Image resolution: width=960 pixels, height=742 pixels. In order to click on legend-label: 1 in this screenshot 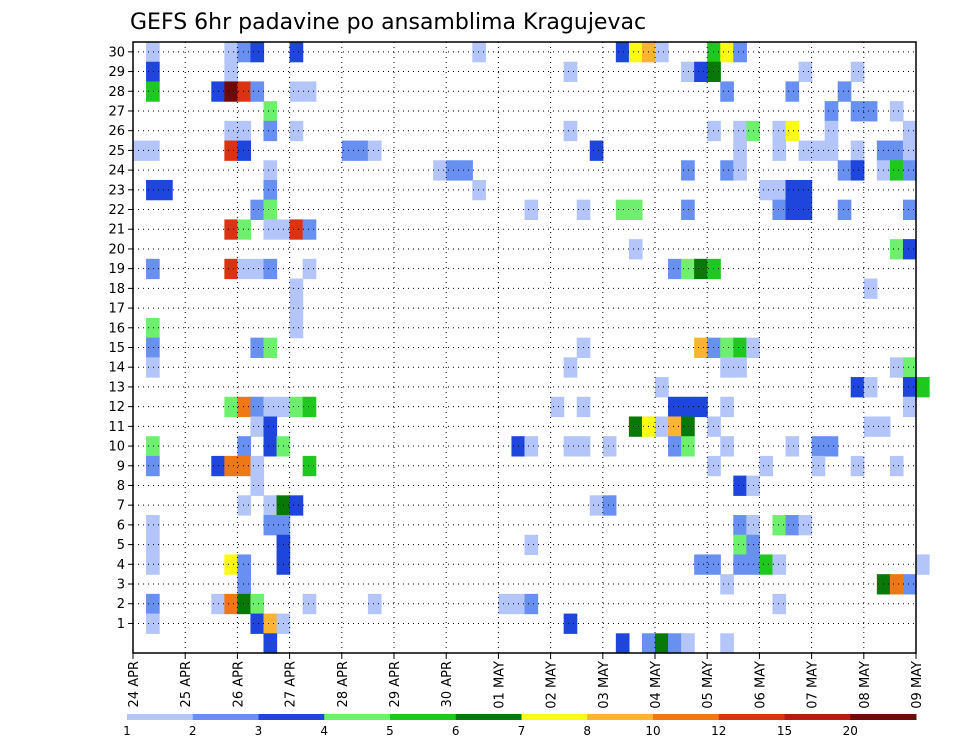, I will do `click(127, 731)`.